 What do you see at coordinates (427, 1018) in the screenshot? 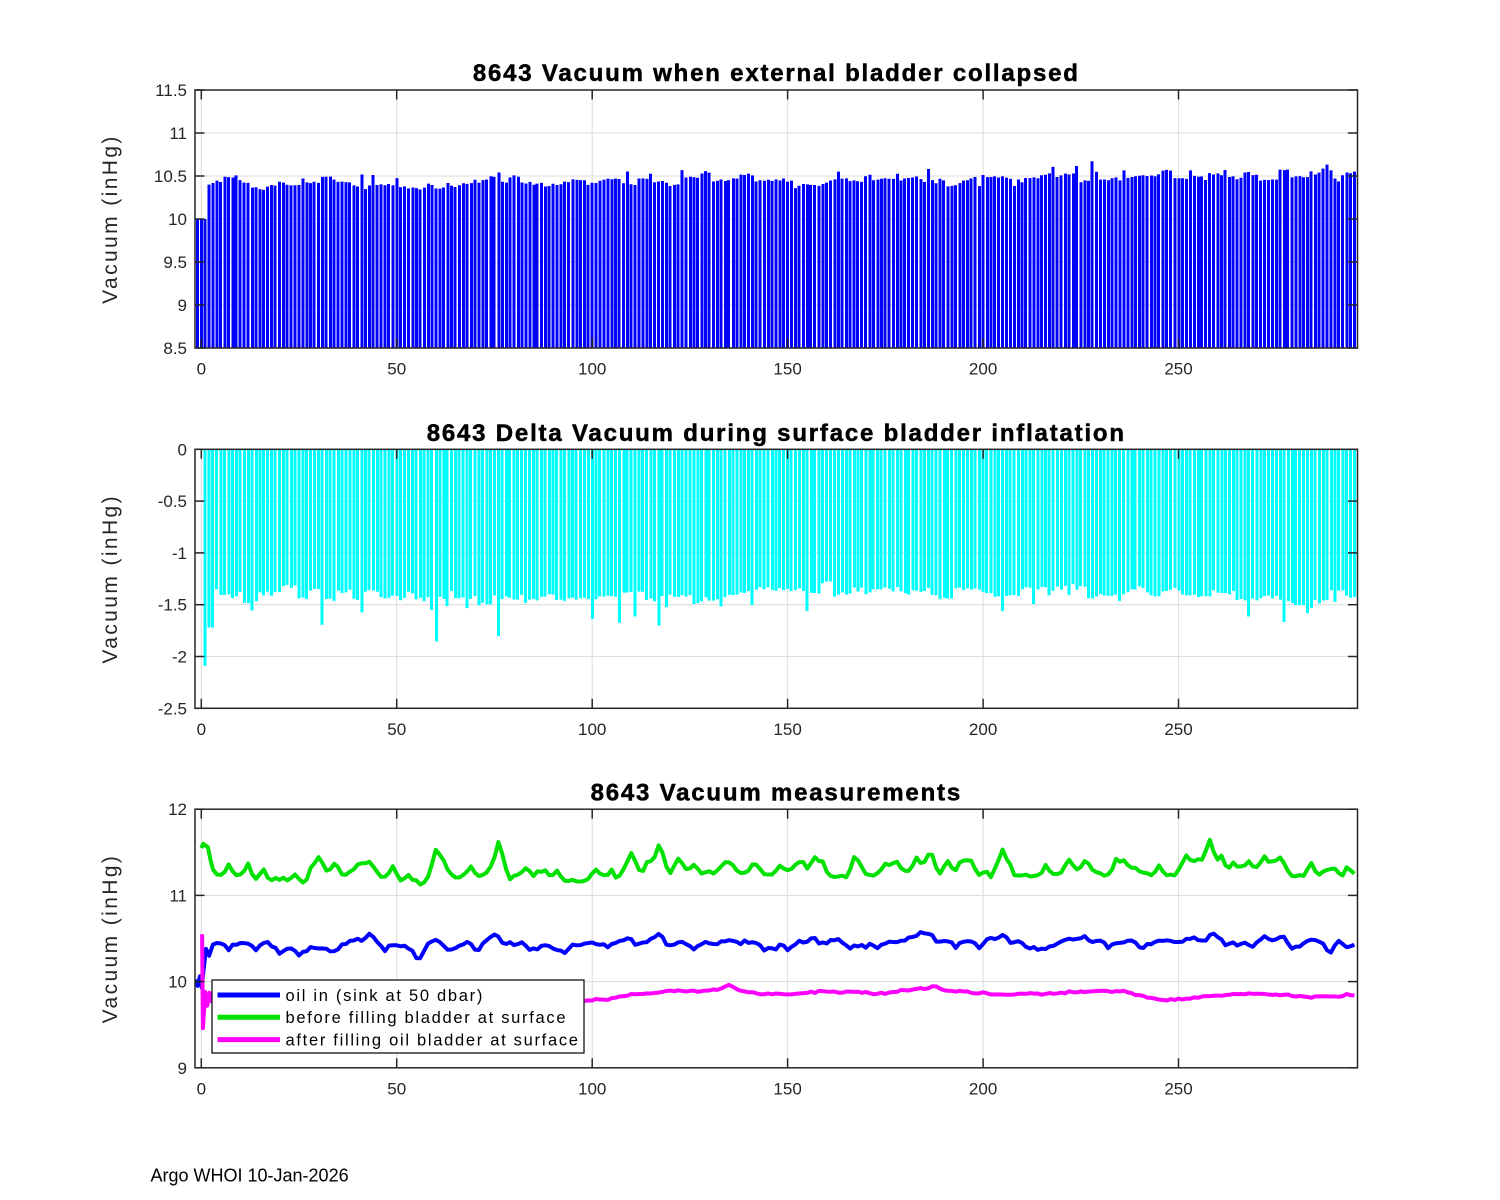
I see `svg-text:before filling bladder at surf: before filling bladder at surface` at bounding box center [427, 1018].